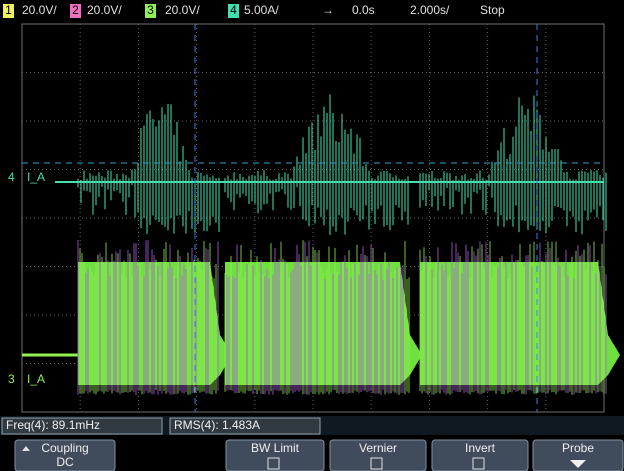 The image size is (624, 471). Describe the element at coordinates (104, 10) in the screenshot. I see `ch2-scale: 20.0V/` at that location.